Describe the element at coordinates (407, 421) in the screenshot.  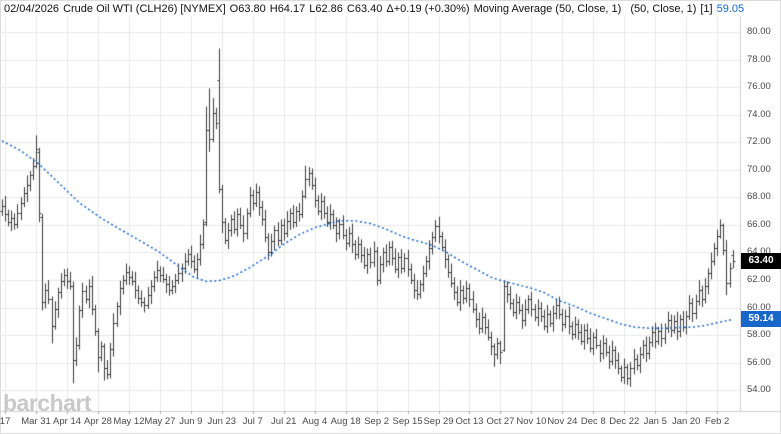
I see `x-axis-label: Sep 15` at that location.